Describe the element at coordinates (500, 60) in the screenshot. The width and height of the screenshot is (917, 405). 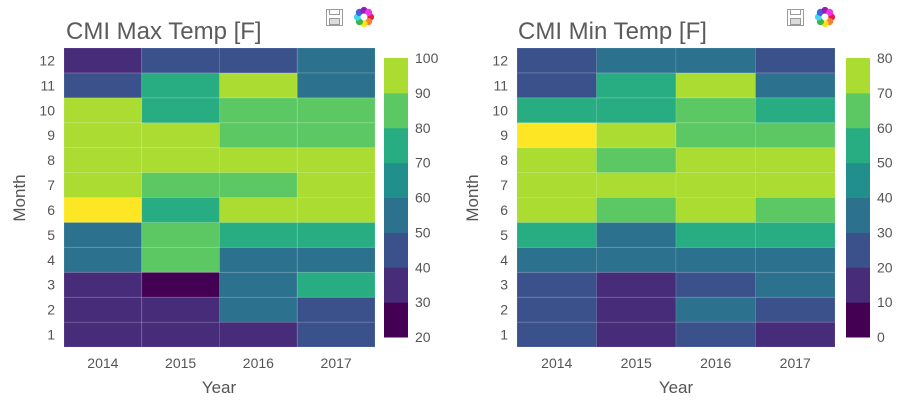
I see `y-tick-label: 12` at that location.